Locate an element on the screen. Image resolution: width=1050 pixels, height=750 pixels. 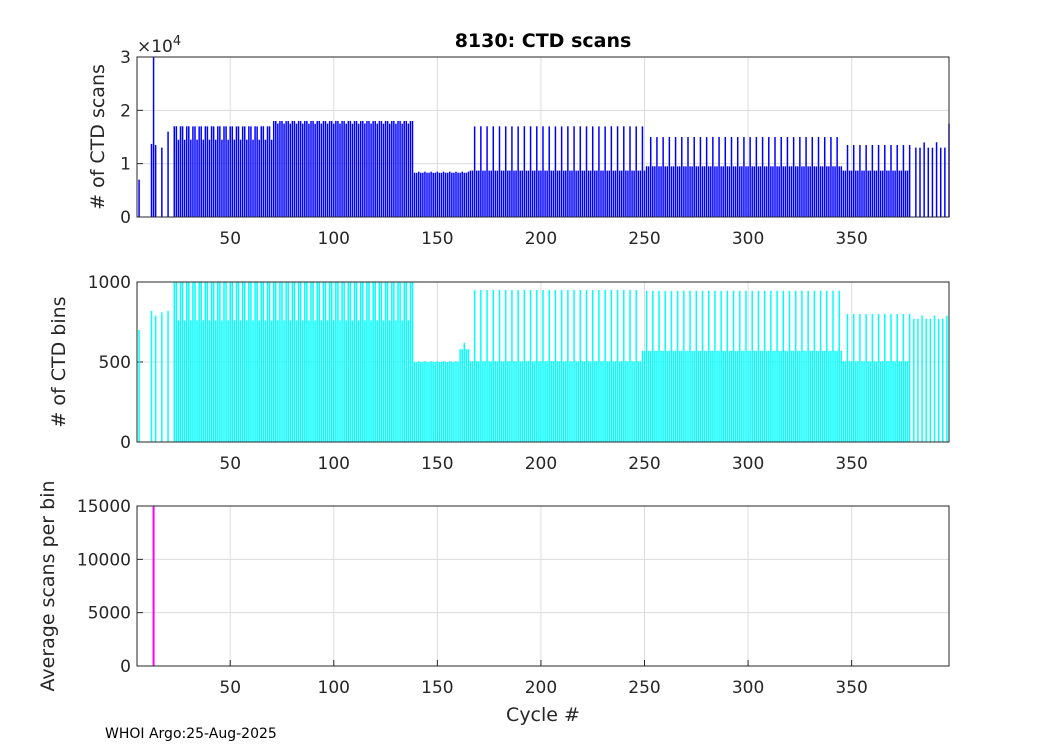
y-tick-label: 15000 is located at coordinates (104, 507).